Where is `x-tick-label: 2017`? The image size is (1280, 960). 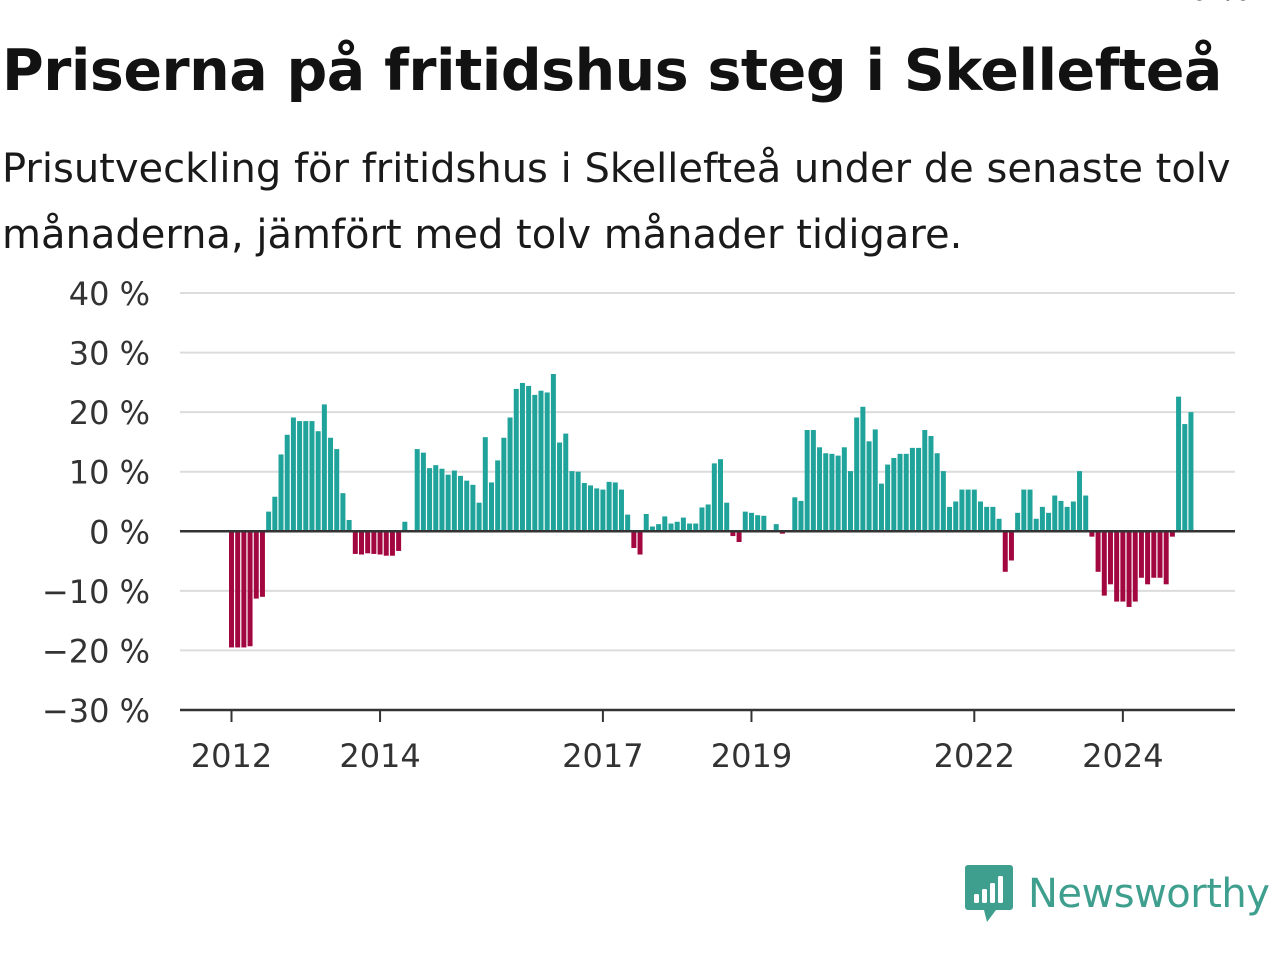
x-tick-label: 2017 is located at coordinates (602, 756).